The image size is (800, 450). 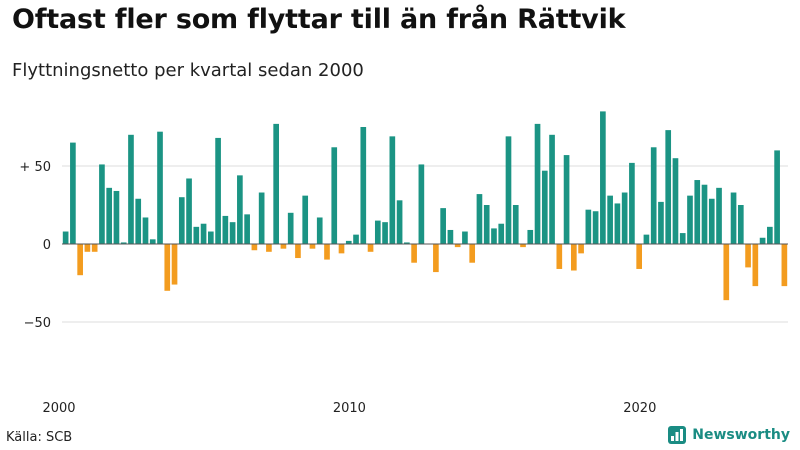 What do you see at coordinates (385, 233) in the screenshot?
I see `bar: 2011 K1: 14` at bounding box center [385, 233].